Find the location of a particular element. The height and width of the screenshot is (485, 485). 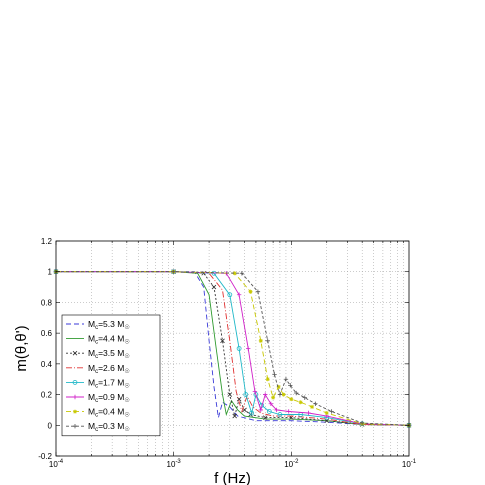

legend-entry-label: Mc=0.3 M☉ is located at coordinates (109, 427).